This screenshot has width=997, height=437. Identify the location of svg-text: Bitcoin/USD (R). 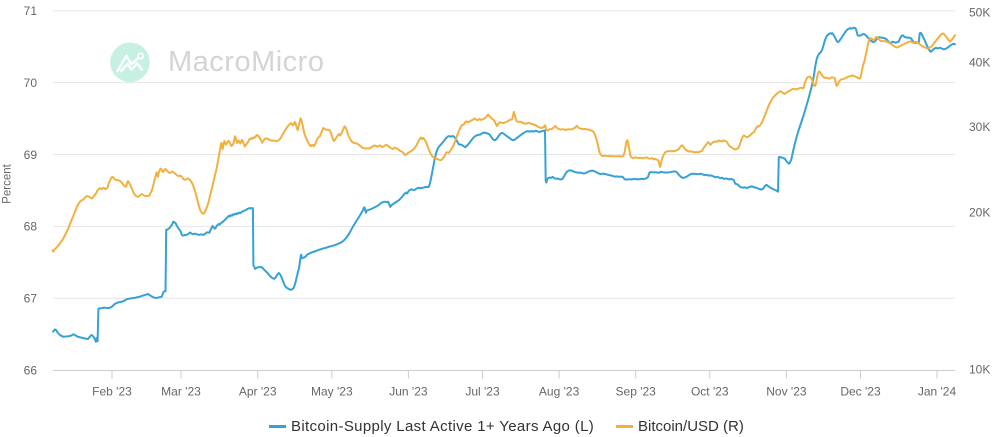
(691, 426).